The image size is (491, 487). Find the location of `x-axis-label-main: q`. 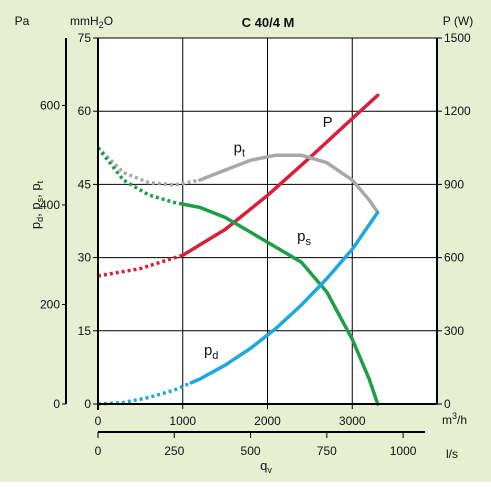

x-axis-label-main: q is located at coordinates (263, 465).